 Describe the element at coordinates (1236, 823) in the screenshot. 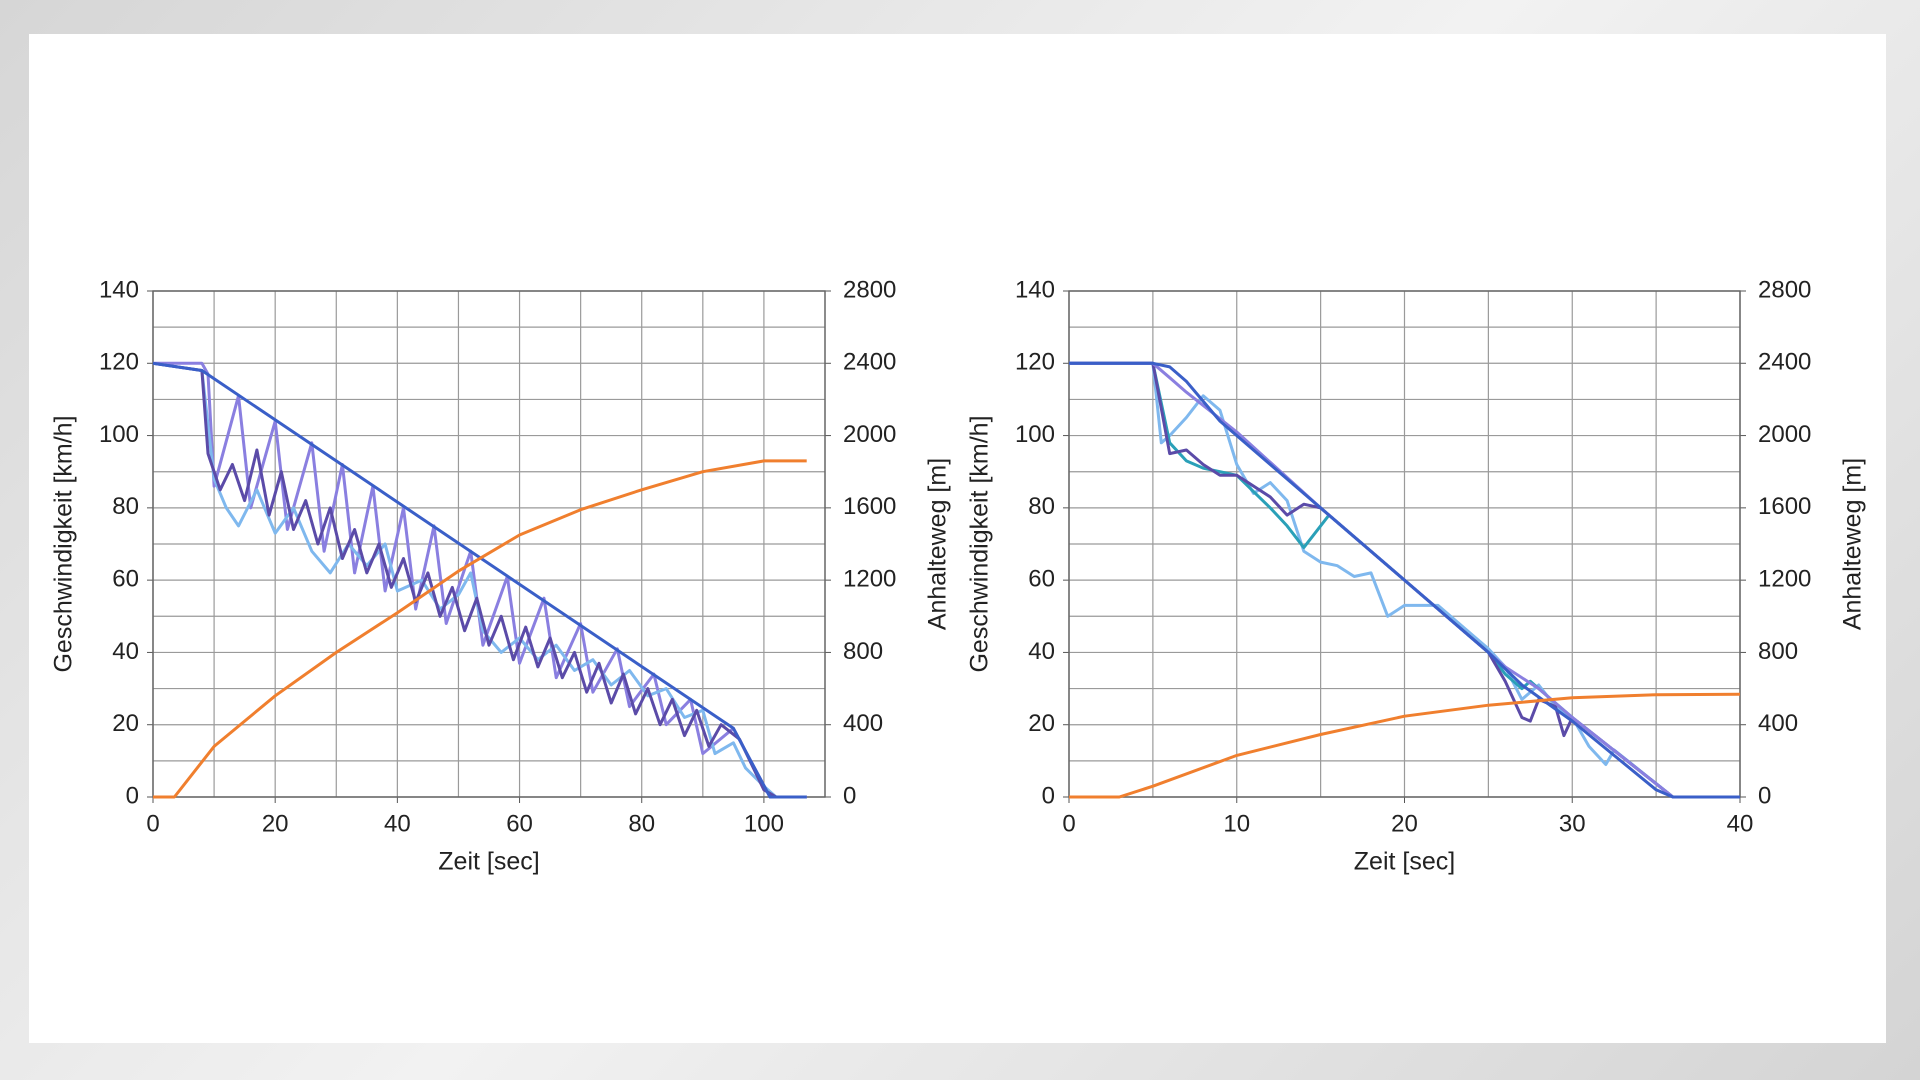

I see `x-tick-label: 10` at that location.